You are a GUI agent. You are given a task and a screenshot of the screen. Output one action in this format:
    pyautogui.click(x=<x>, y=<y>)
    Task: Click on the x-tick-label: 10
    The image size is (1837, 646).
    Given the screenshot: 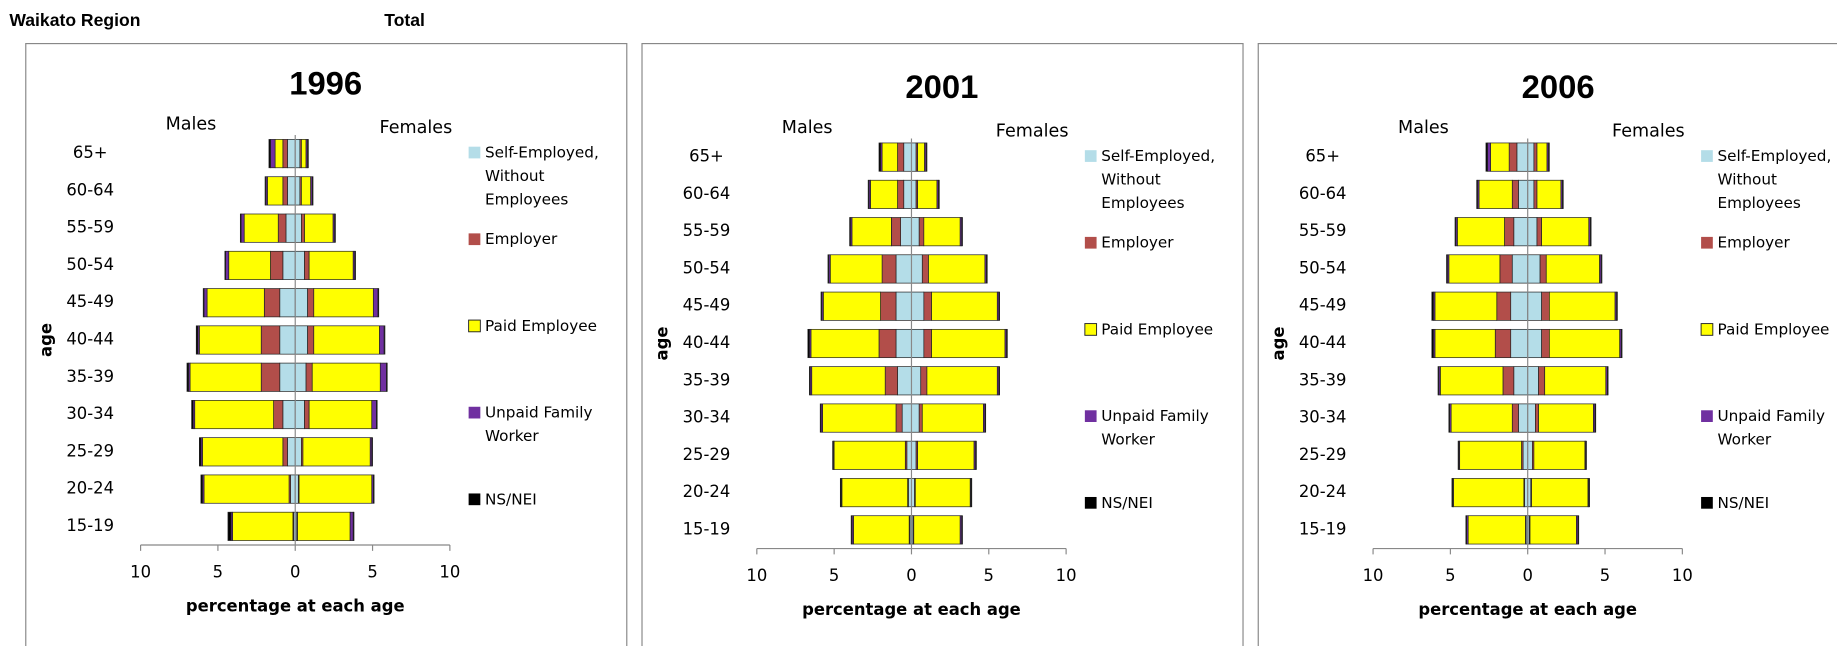 What is the action you would take?
    pyautogui.click(x=140, y=572)
    